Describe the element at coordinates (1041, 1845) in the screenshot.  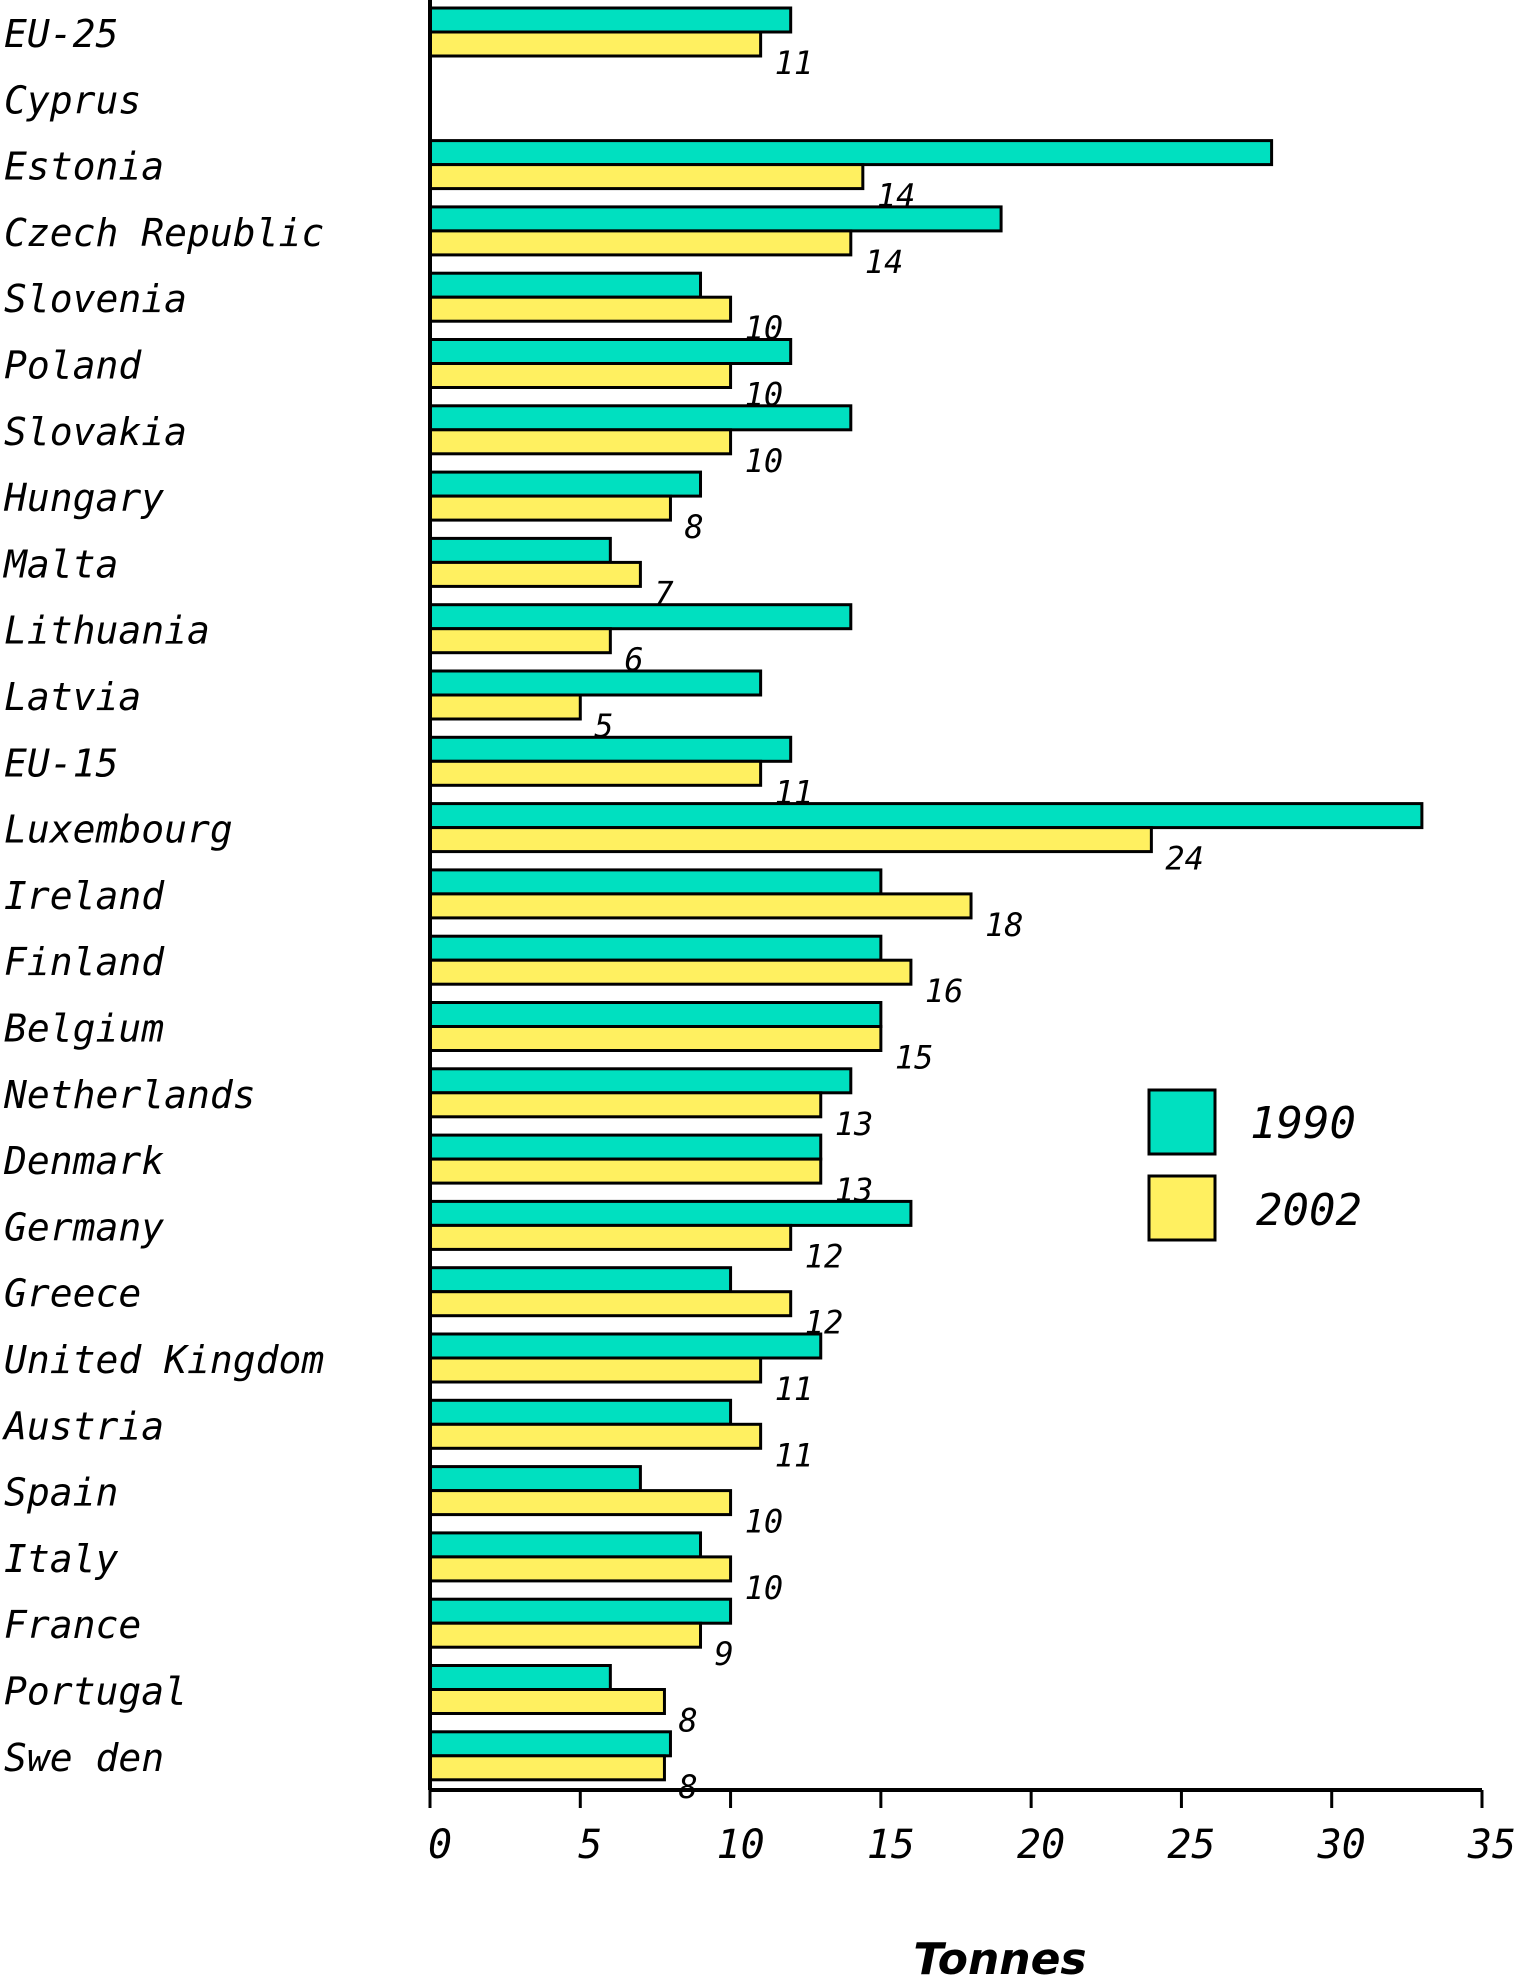
I see `x-tick-label: 20` at that location.